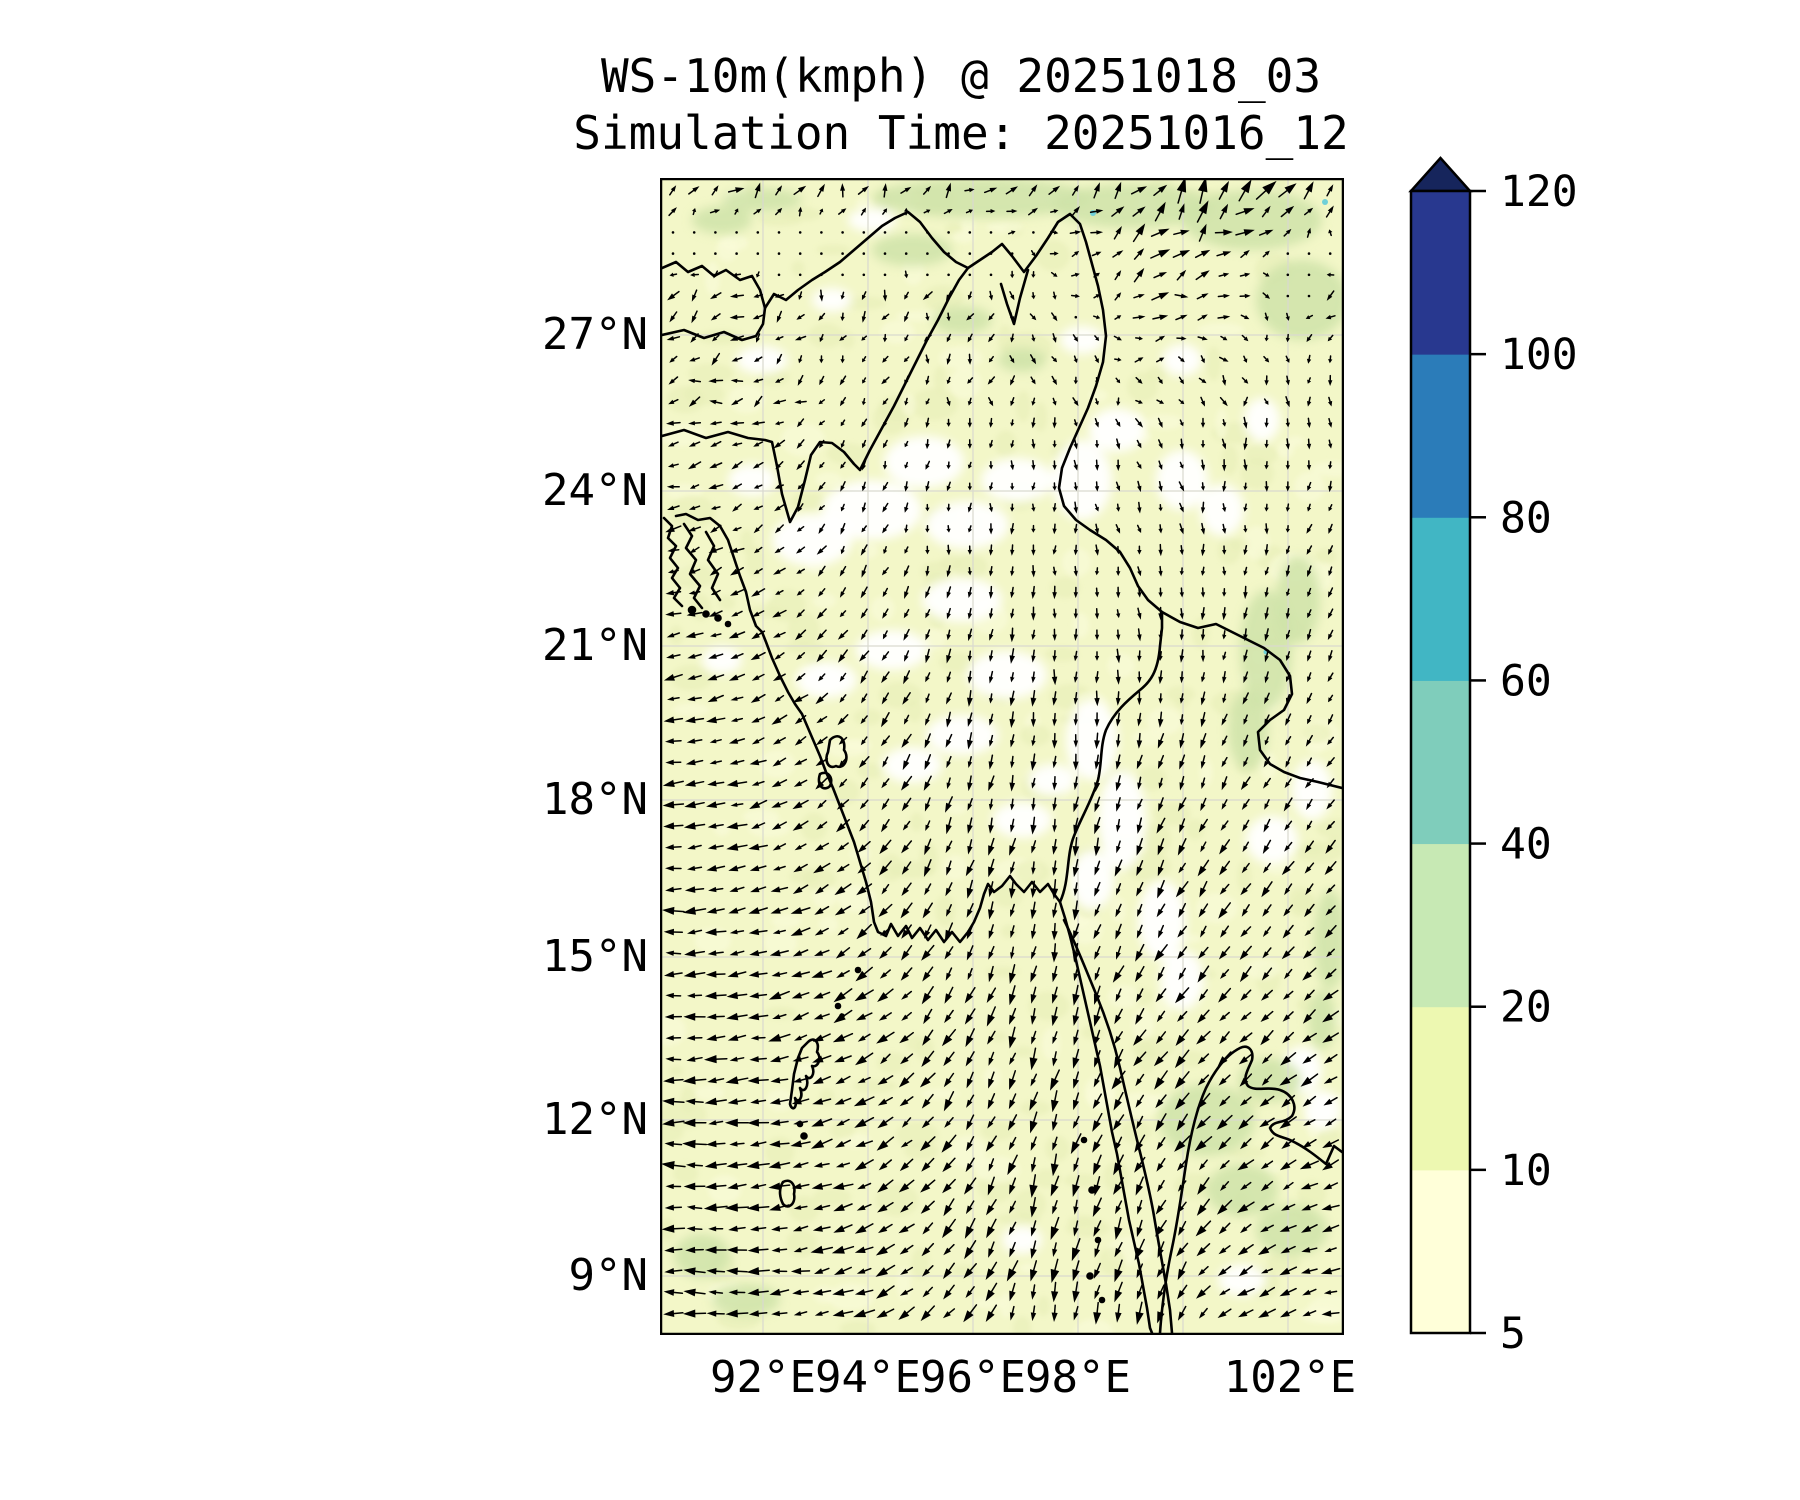 The image size is (1800, 1500). What do you see at coordinates (595, 799) in the screenshot?
I see `lat-tick-label: 18°N` at bounding box center [595, 799].